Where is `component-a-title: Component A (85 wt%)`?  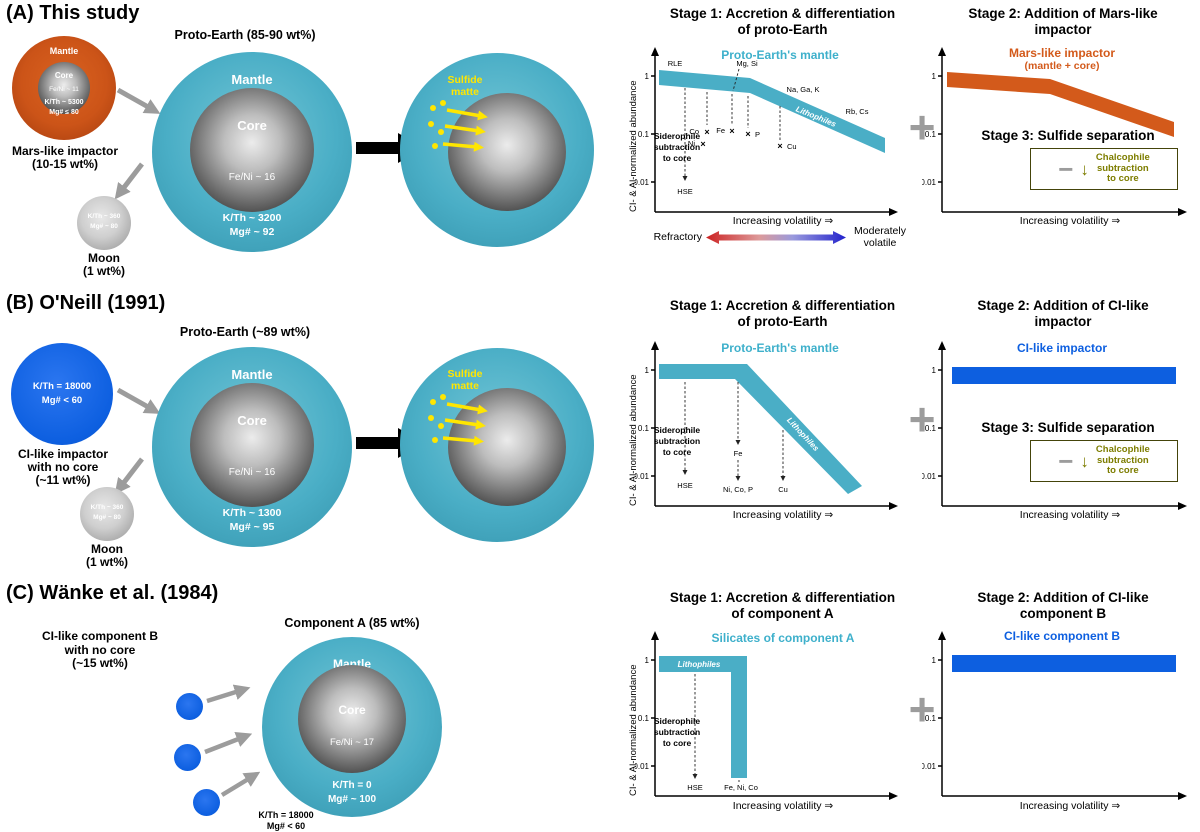
component-a-title: Component A (85 wt%) is located at coordinates (352, 623).